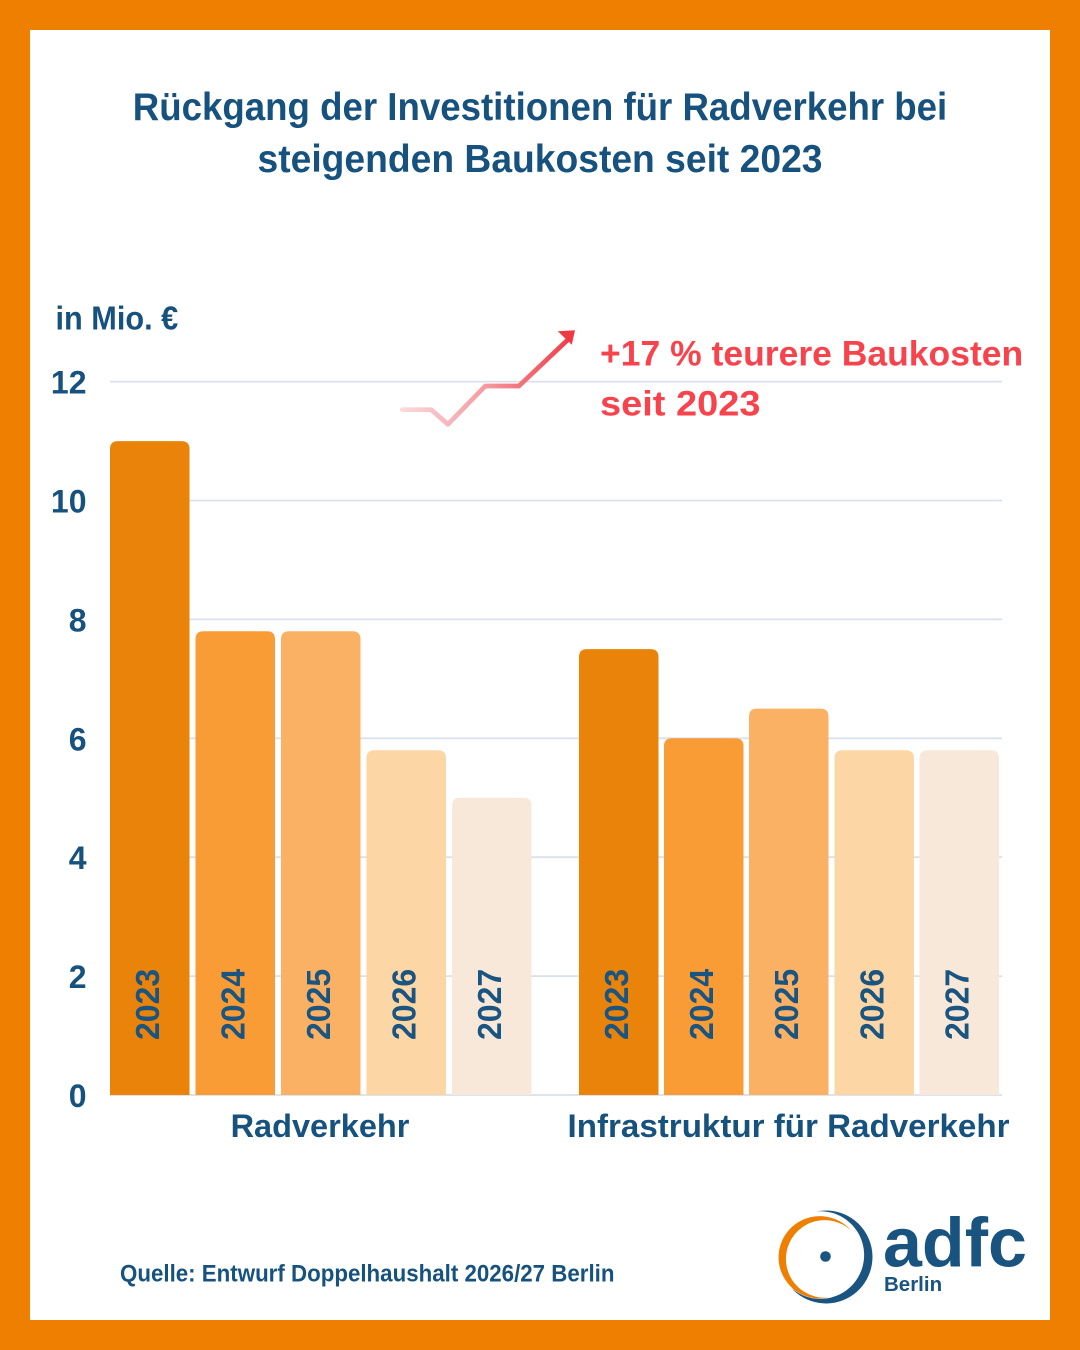 The width and height of the screenshot is (1080, 1350). Describe the element at coordinates (78, 977) in the screenshot. I see `svg-text: 2` at that location.